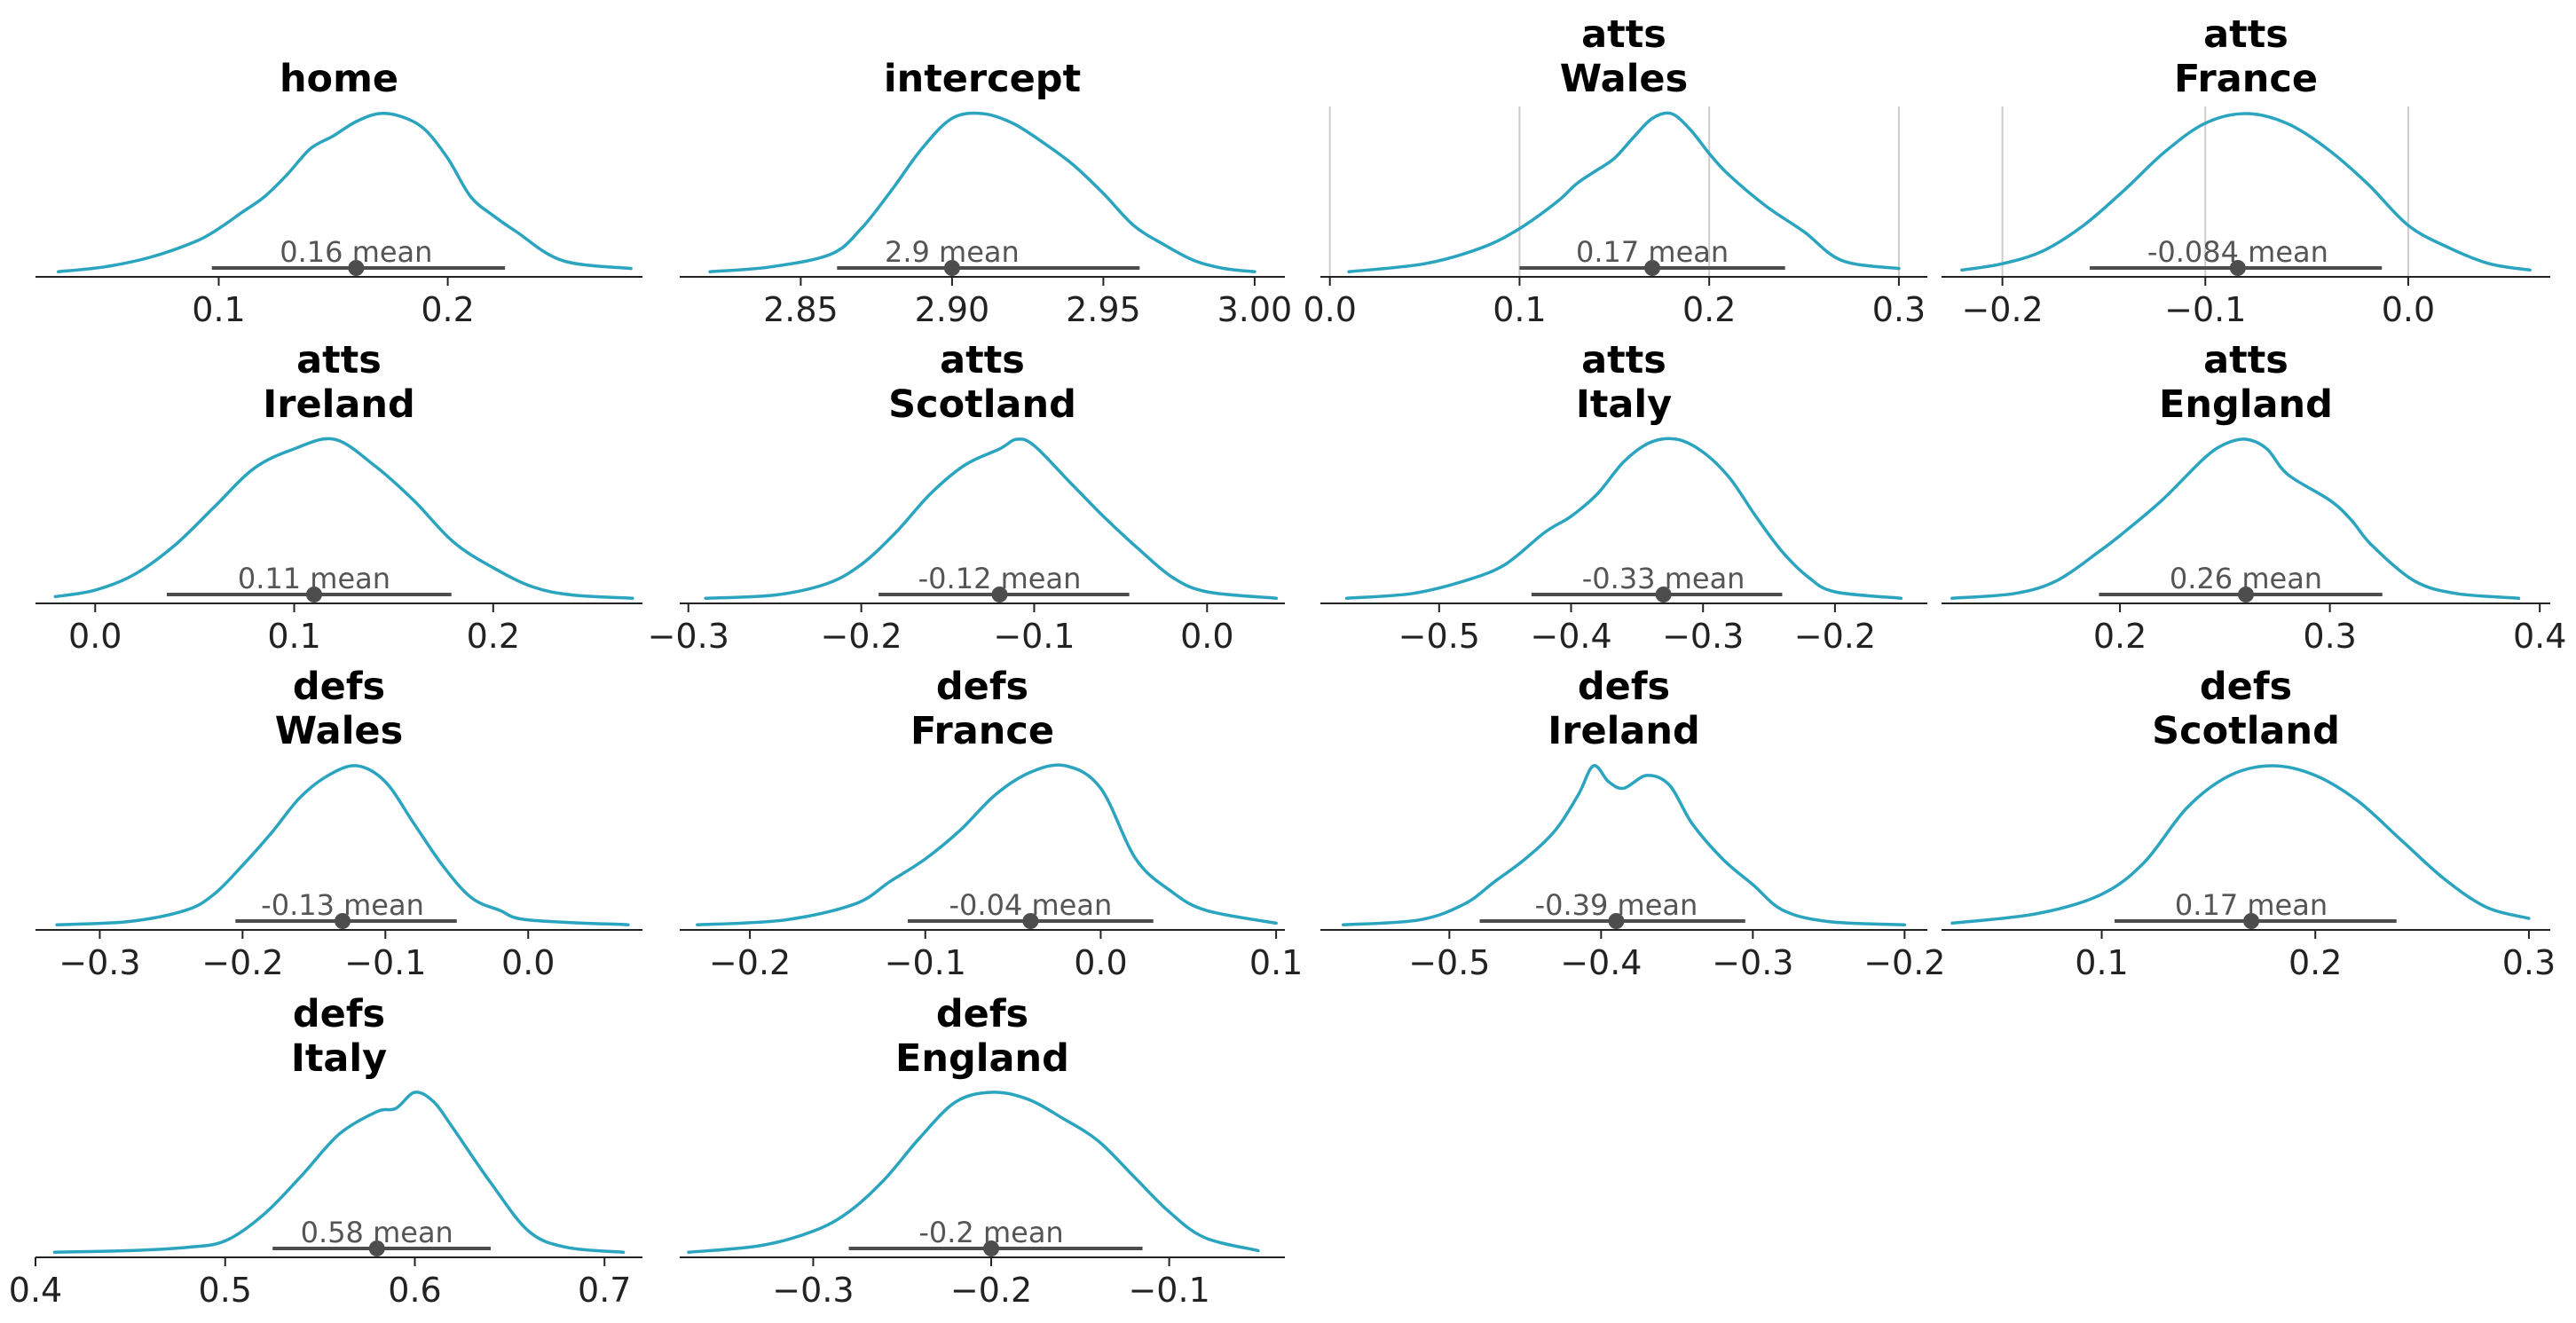 The height and width of the screenshot is (1323, 2576). Describe the element at coordinates (801, 309) in the screenshot. I see `x-tick-label: 2.85` at that location.